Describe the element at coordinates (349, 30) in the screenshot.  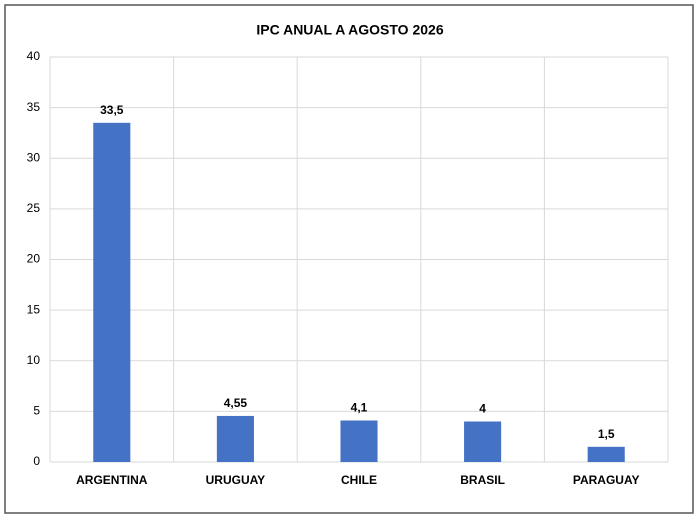
I see `chart-title: IPC ANUAL A AGOSTO 2026` at that location.